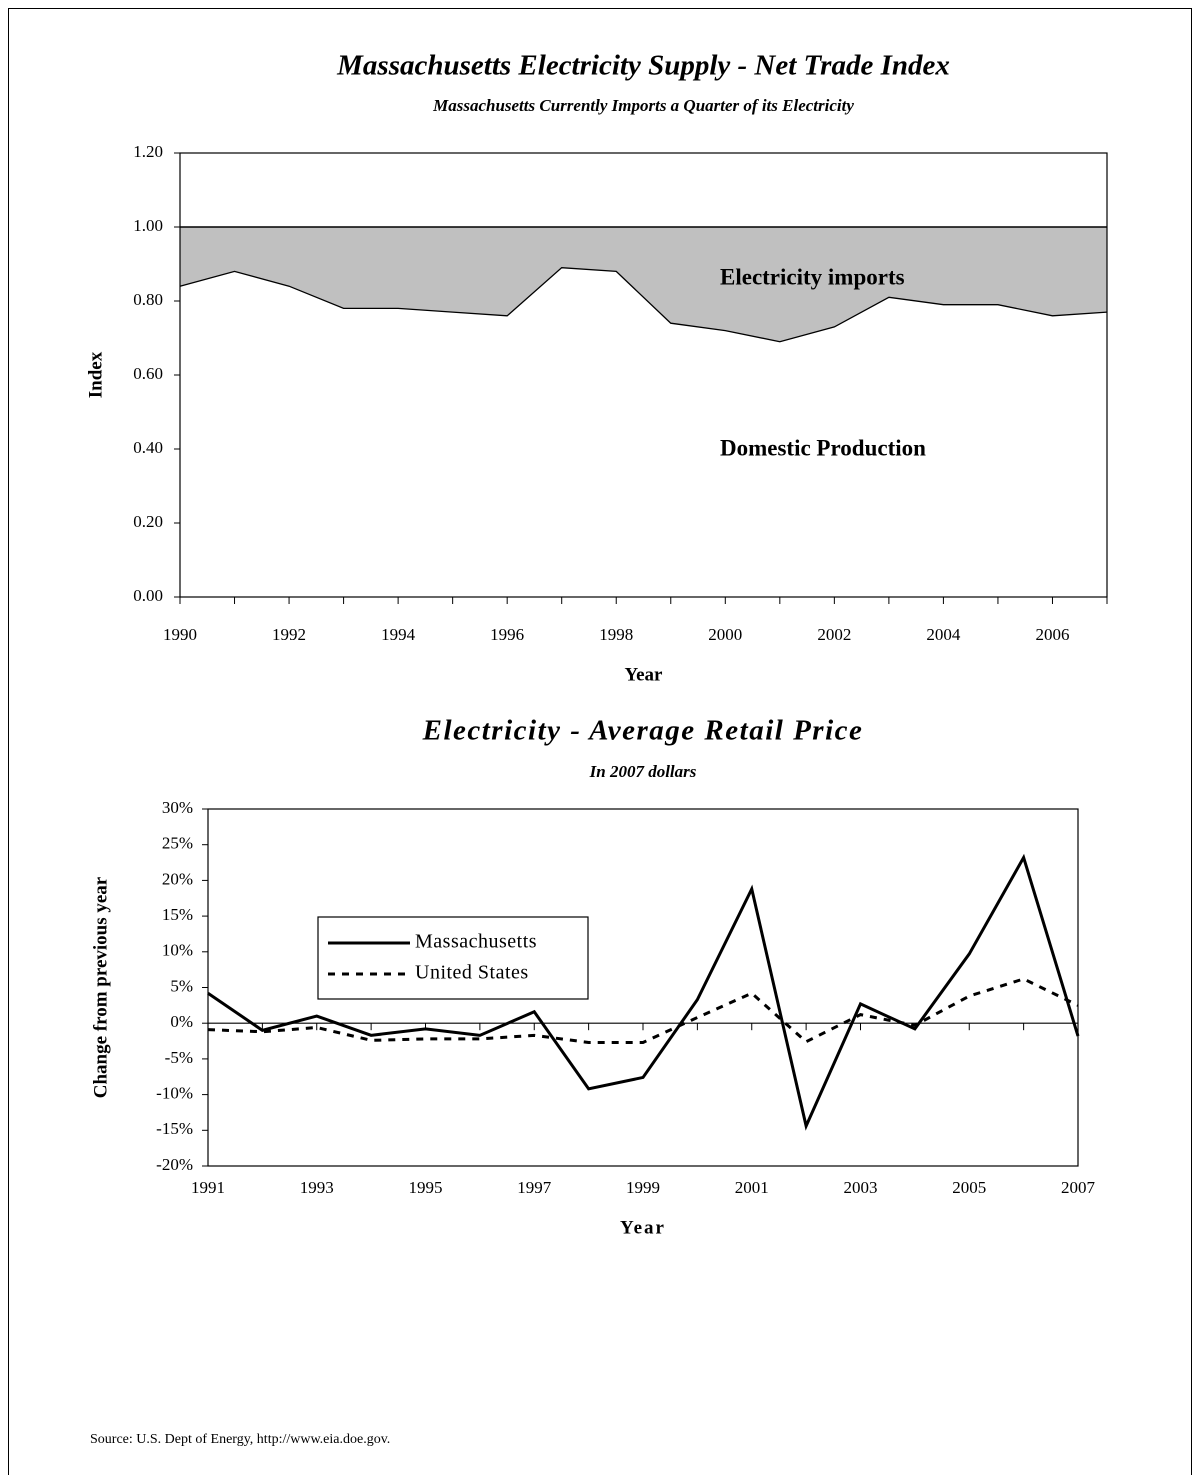  What do you see at coordinates (643, 305) in the screenshot?
I see `index-line` at bounding box center [643, 305].